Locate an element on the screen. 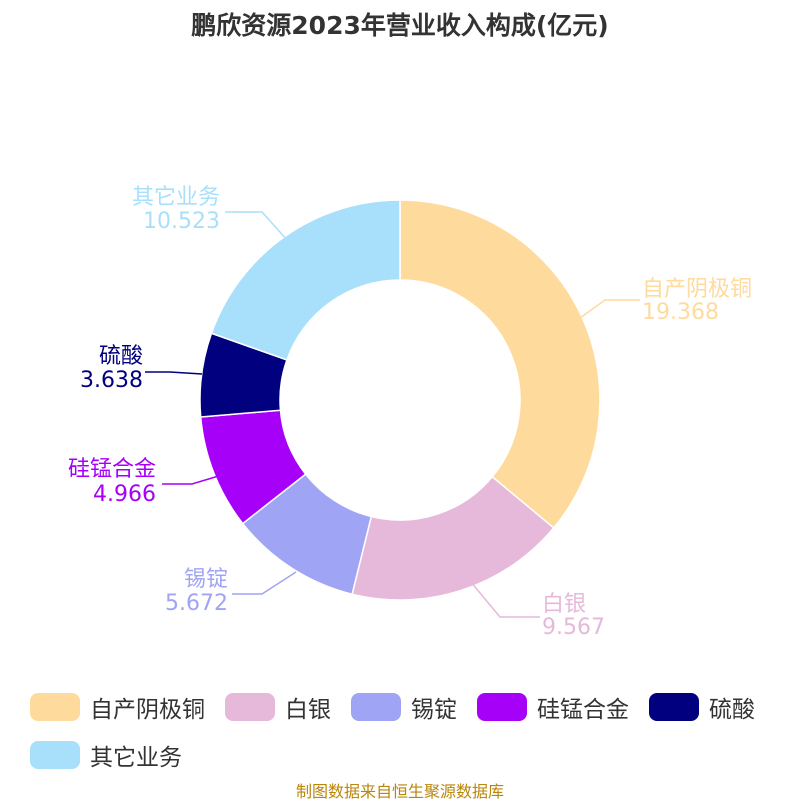 This screenshot has height=802, width=800. slice-value-label: 4.966 is located at coordinates (124, 494).